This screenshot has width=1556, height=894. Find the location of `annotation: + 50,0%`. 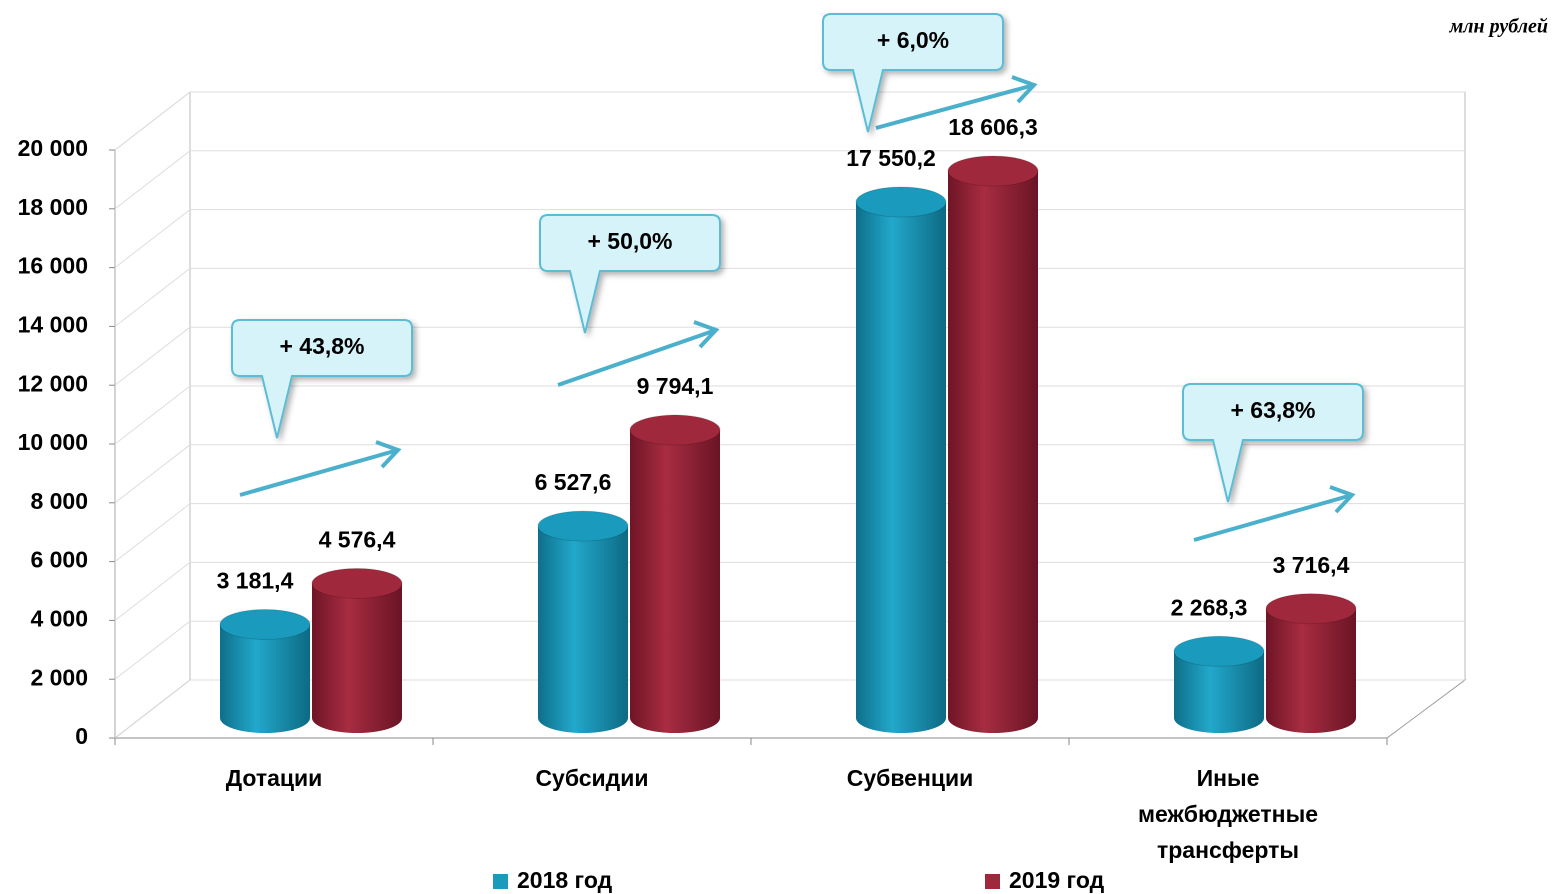

annotation: + 50,0% is located at coordinates (629, 241).